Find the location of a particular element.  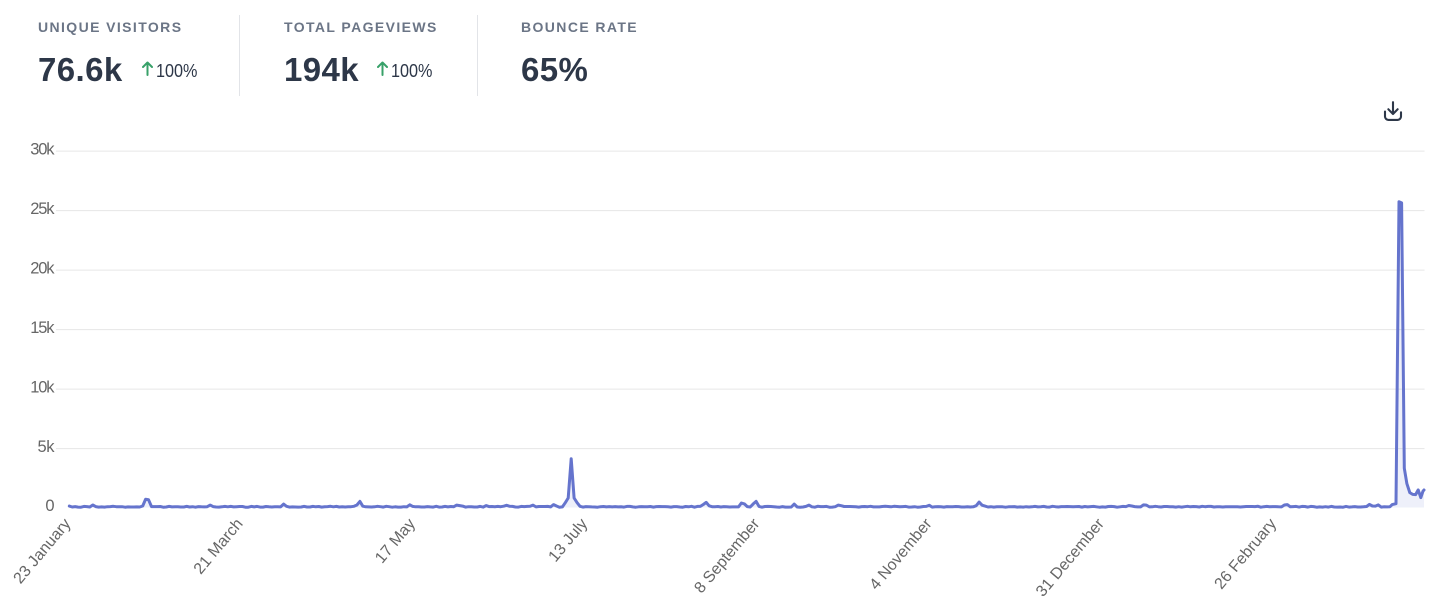

svg-text: 20k is located at coordinates (42, 269).